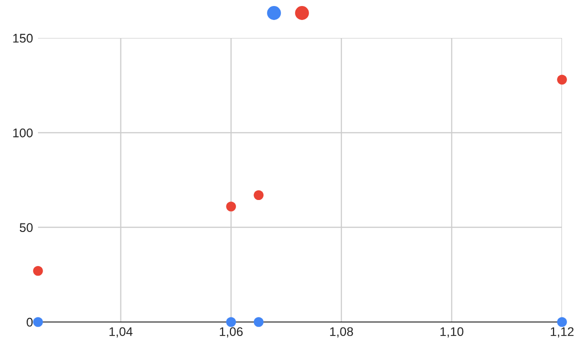 The width and height of the screenshot is (582, 349). Describe the element at coordinates (121, 332) in the screenshot. I see `x-tick-label: 1,04` at that location.